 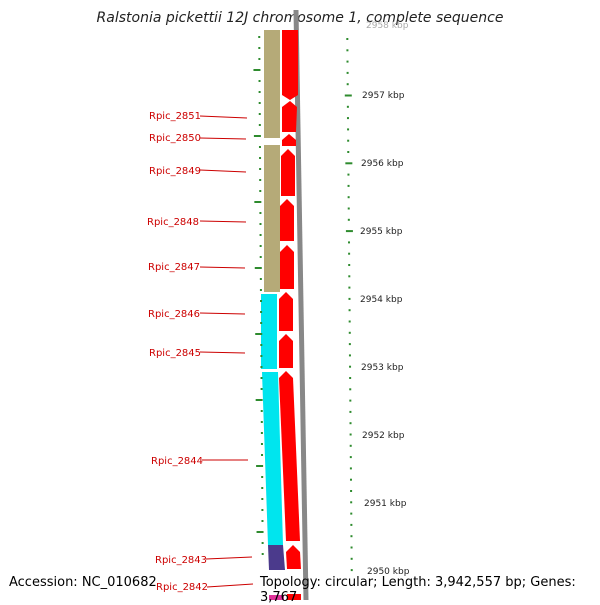 What do you see at coordinates (175, 353) in the screenshot?
I see `gene-label: Rpic_2845` at bounding box center [175, 353].